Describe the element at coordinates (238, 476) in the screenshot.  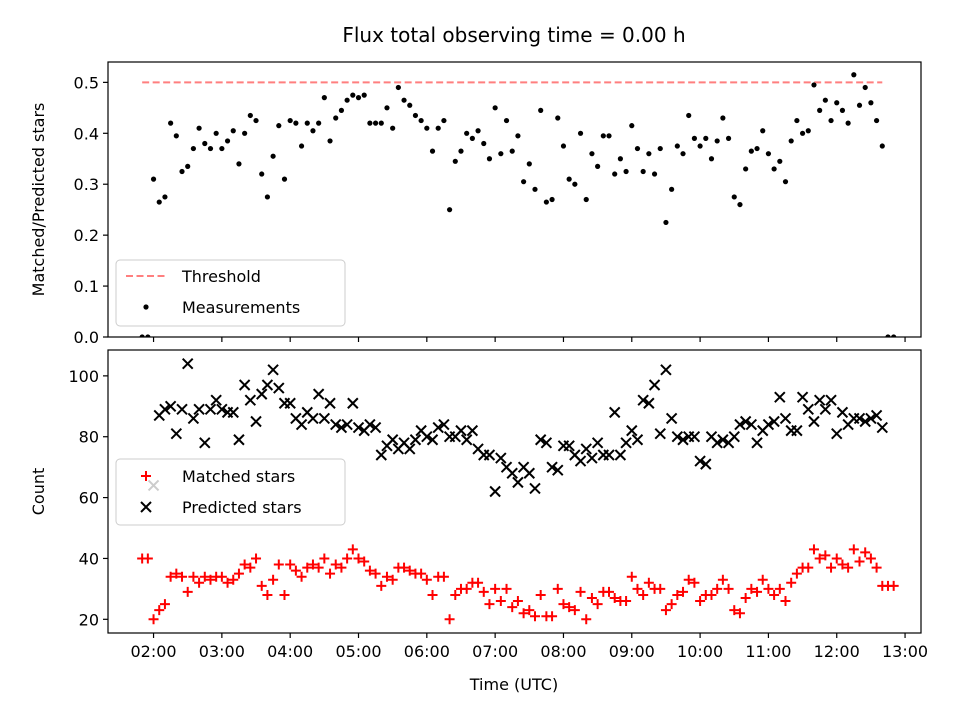
I see `legend-matched-label: Matched stars` at that location.